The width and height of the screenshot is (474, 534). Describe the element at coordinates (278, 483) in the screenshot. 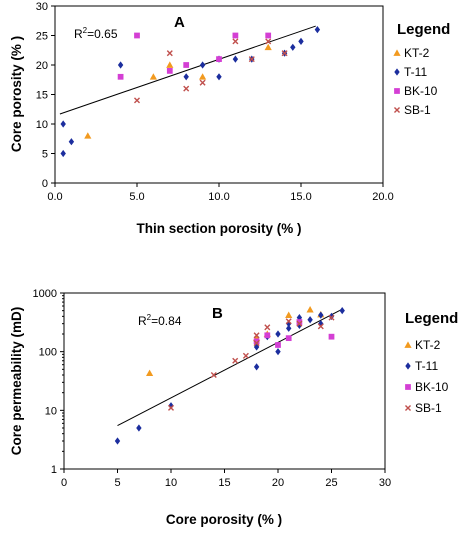

I see `x-tick-label: 20` at that location.